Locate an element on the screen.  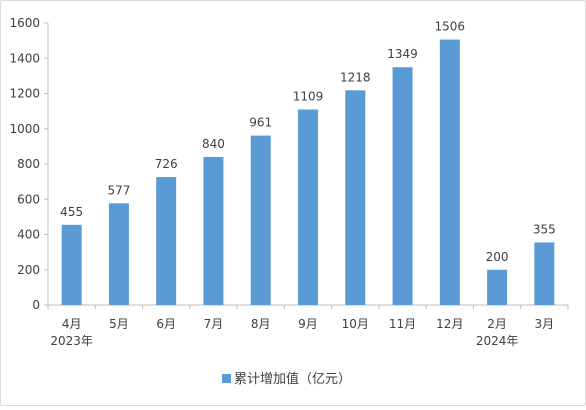
legend-label: 累计增加值（亿元） is located at coordinates (292, 379).